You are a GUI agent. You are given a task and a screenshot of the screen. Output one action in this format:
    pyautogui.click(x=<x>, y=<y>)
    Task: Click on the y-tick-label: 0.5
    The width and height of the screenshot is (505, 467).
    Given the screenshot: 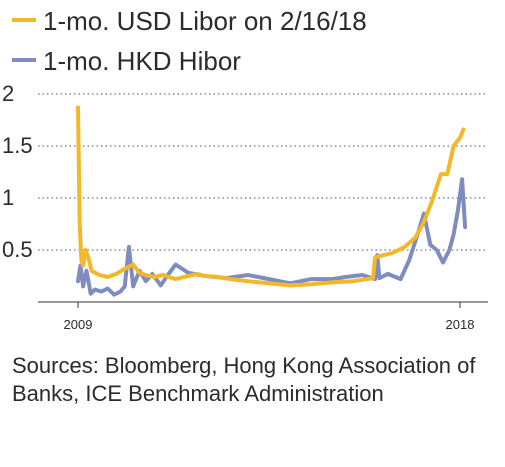 What is the action you would take?
    pyautogui.click(x=17, y=249)
    